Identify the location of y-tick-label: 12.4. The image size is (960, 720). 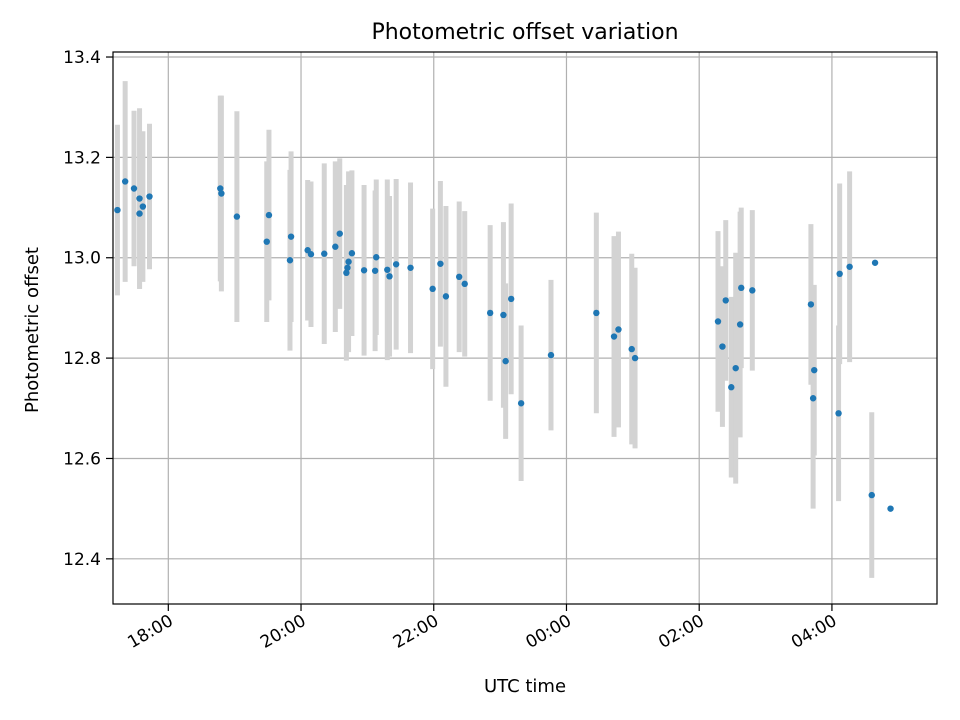
(82, 560).